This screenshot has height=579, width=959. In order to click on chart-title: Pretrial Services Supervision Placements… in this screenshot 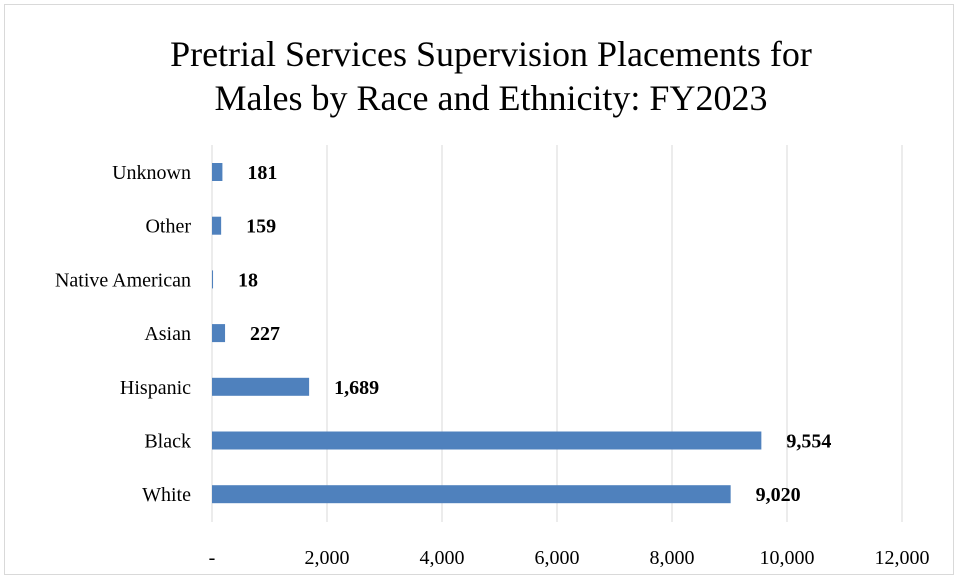, I will do `click(491, 76)`.